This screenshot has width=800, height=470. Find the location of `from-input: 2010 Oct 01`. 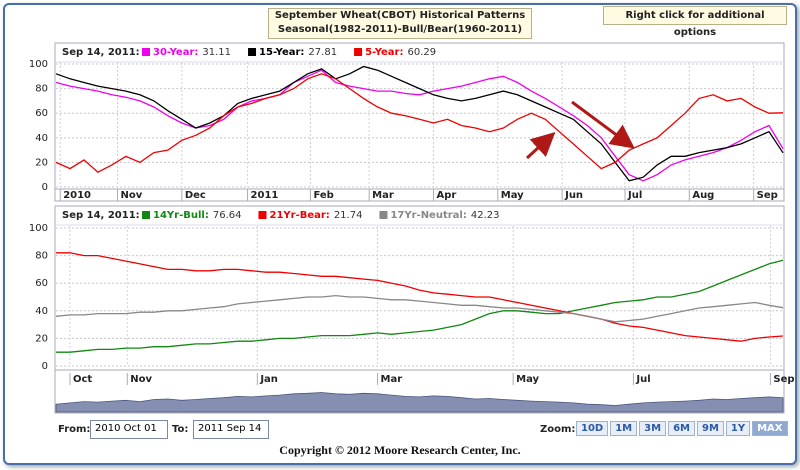

from-input: 2010 Oct 01 is located at coordinates (129, 429).